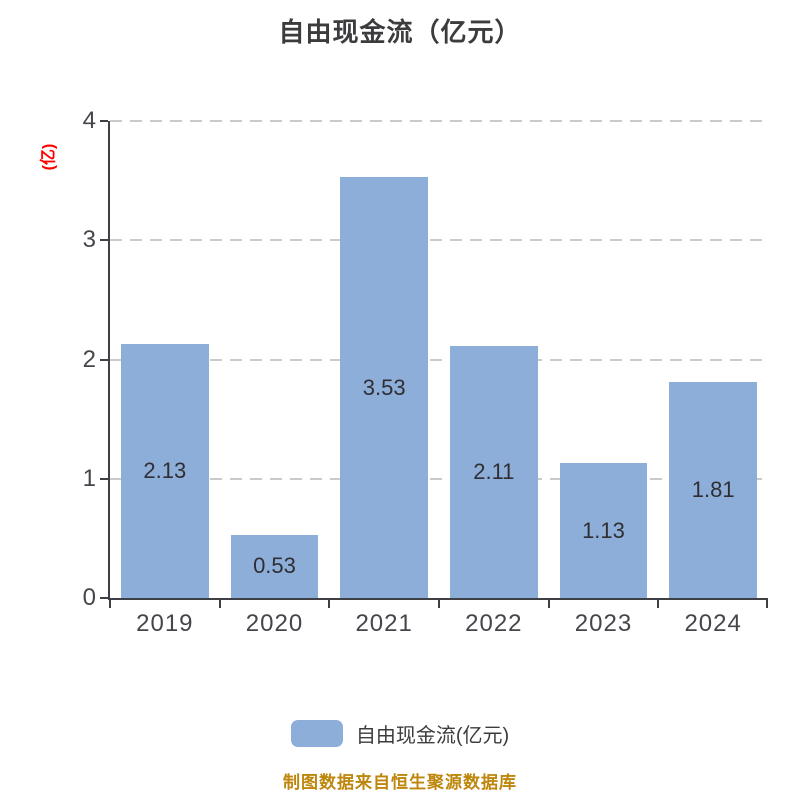  What do you see at coordinates (384, 623) in the screenshot?
I see `x-tick-label-2021: 2021` at bounding box center [384, 623].